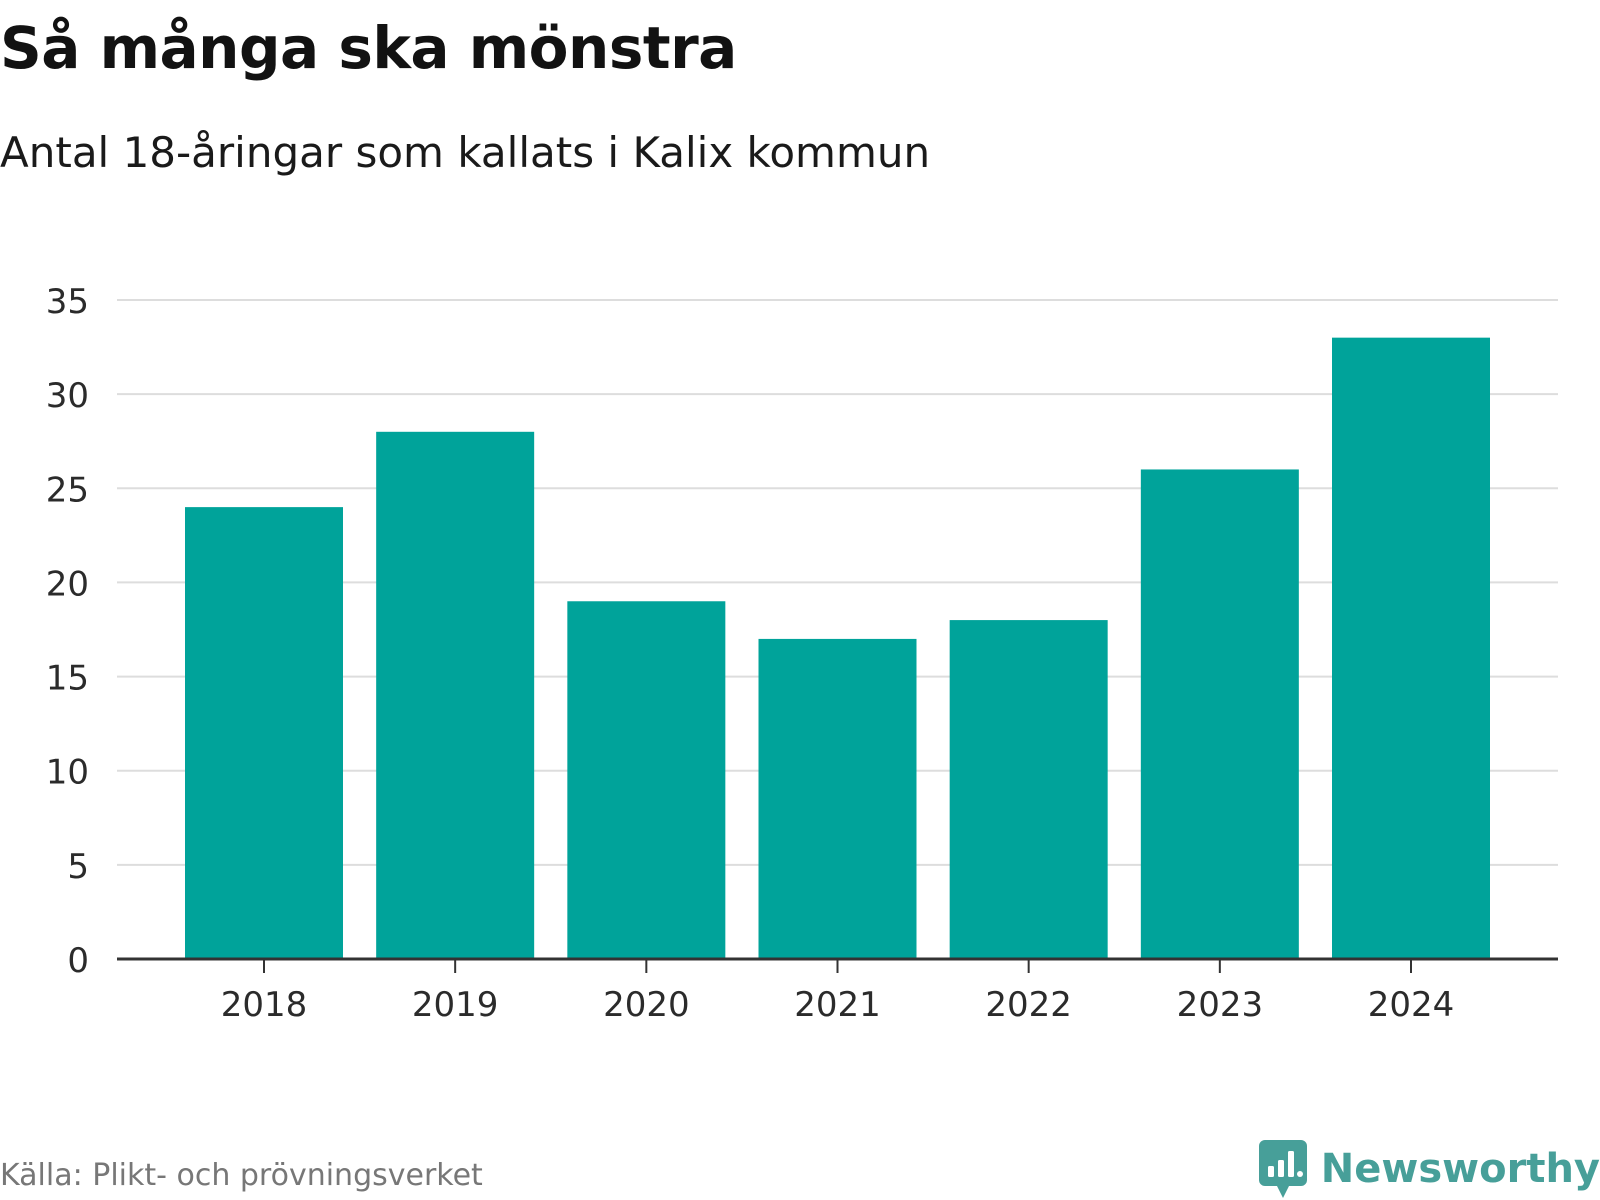 The width and height of the screenshot is (1600, 1200). Describe the element at coordinates (264, 1005) in the screenshot. I see `x-tick-label: 2018` at that location.